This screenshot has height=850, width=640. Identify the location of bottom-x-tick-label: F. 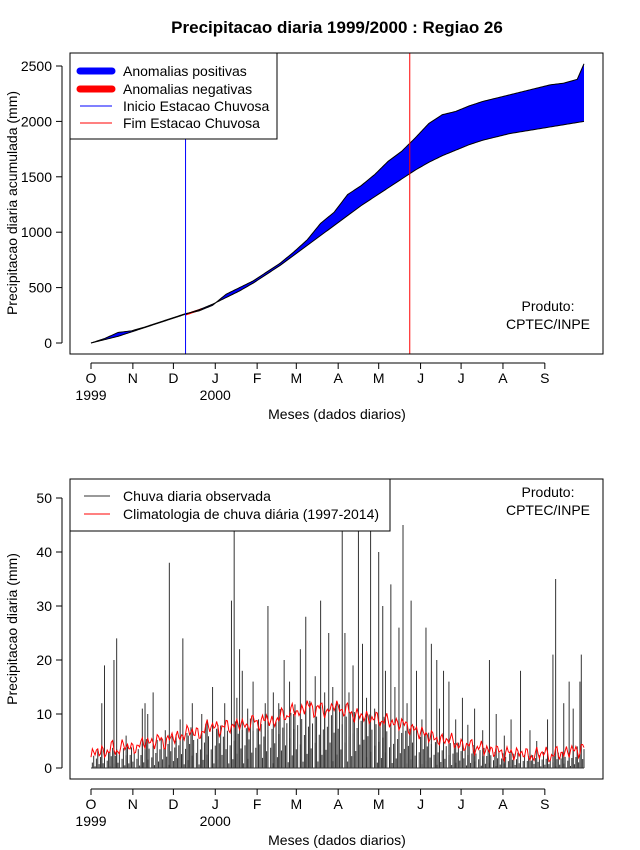
(257, 804).